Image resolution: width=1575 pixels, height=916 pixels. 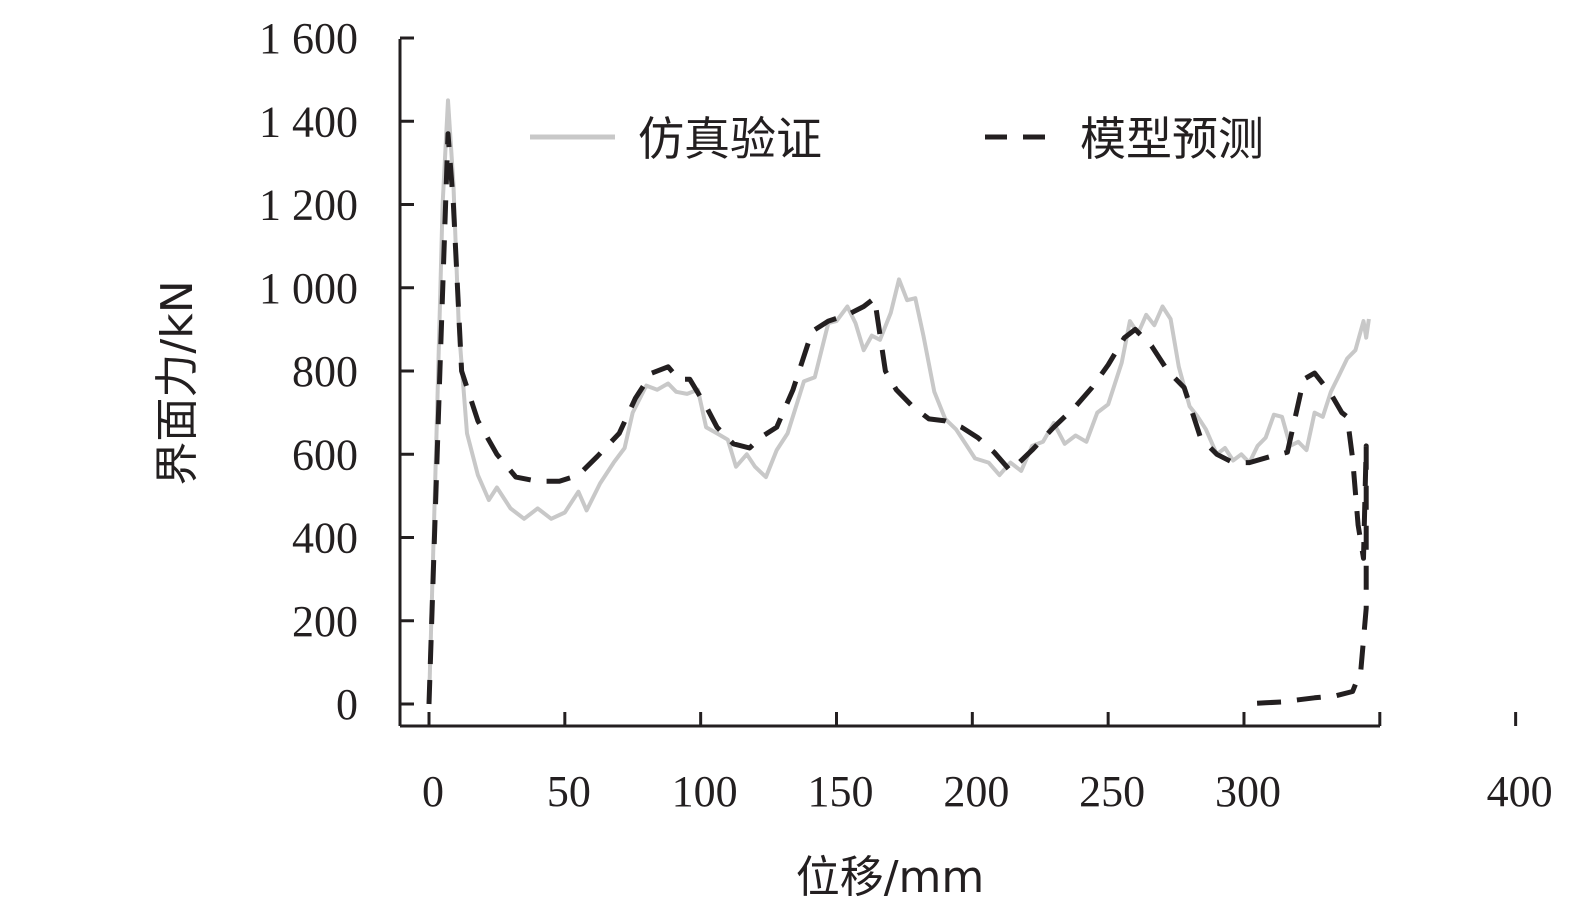 What do you see at coordinates (308, 121) in the screenshot?
I see `y-tick-label: 1 400` at bounding box center [308, 121].